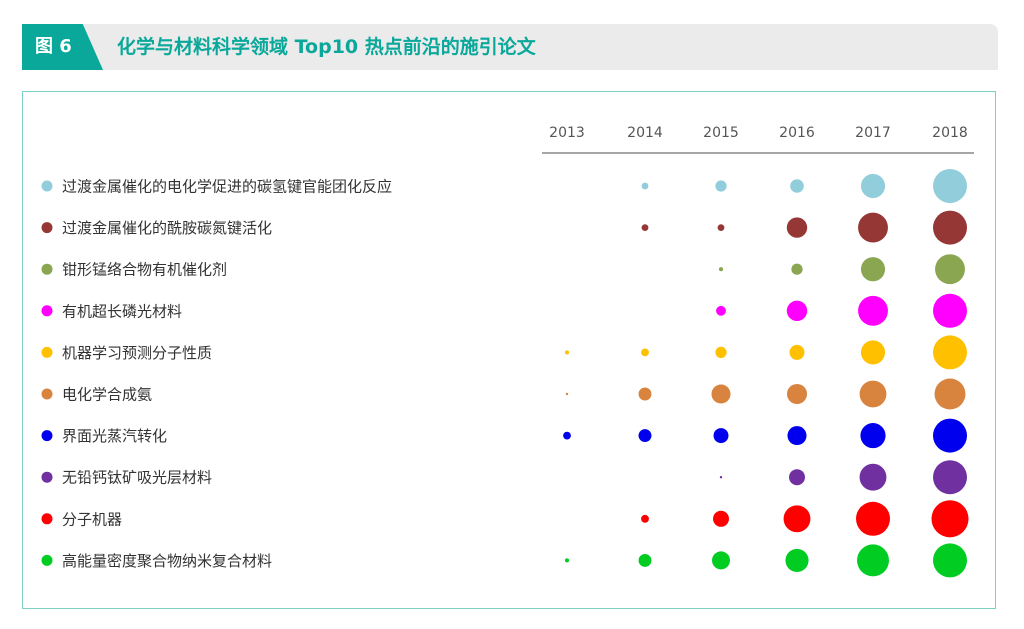 This screenshot has height=629, width=1024. Describe the element at coordinates (326, 47) in the screenshot. I see `figure-title: 化学与材料科学领域 Top10 热点前沿的施引论文` at that location.